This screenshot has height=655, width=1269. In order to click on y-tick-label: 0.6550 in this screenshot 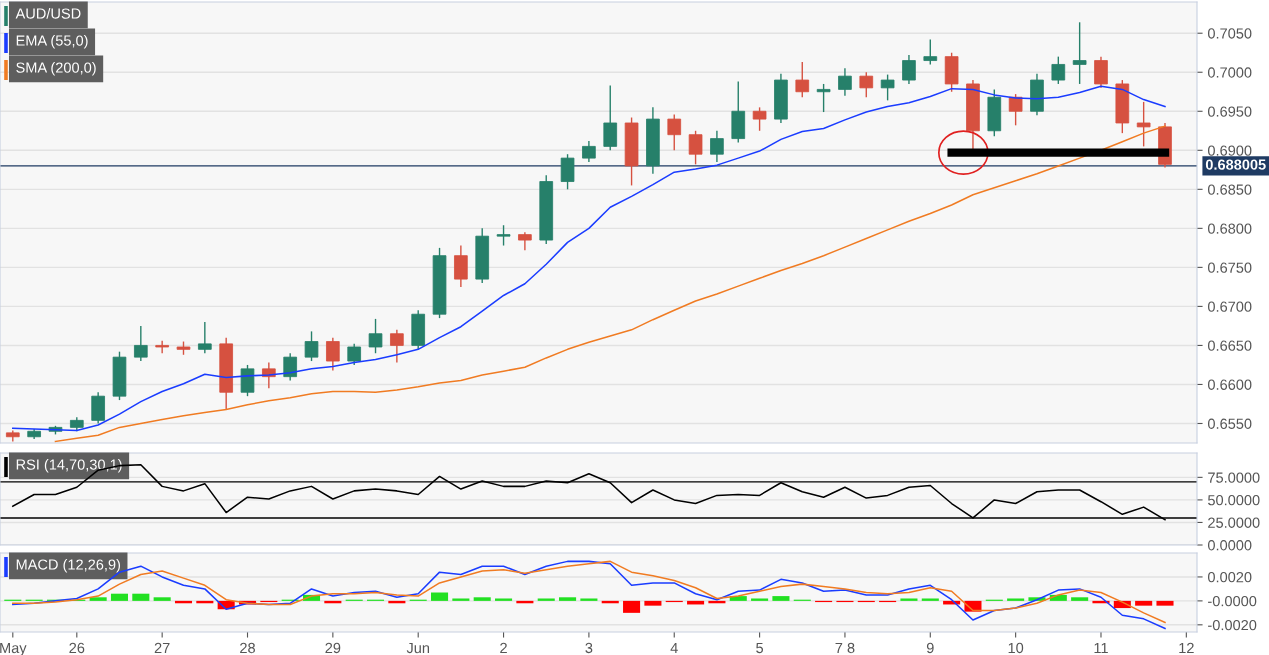, I will do `click(1229, 423)`.